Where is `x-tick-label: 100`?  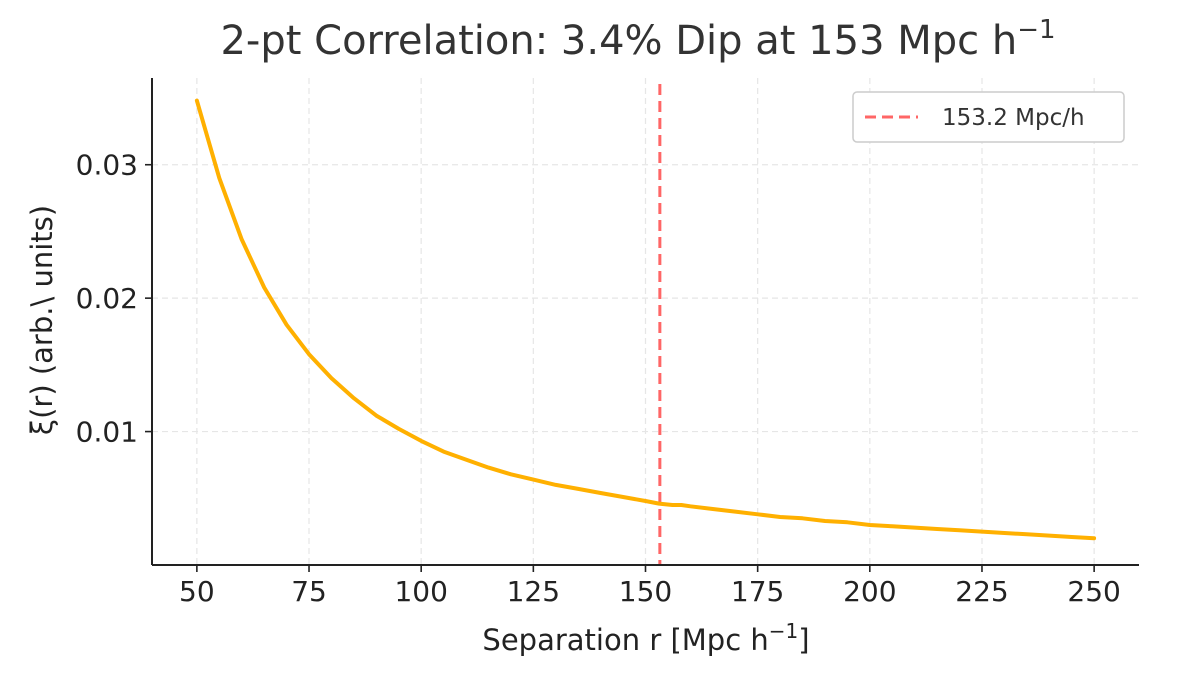 x-tick-label: 100 is located at coordinates (420, 591).